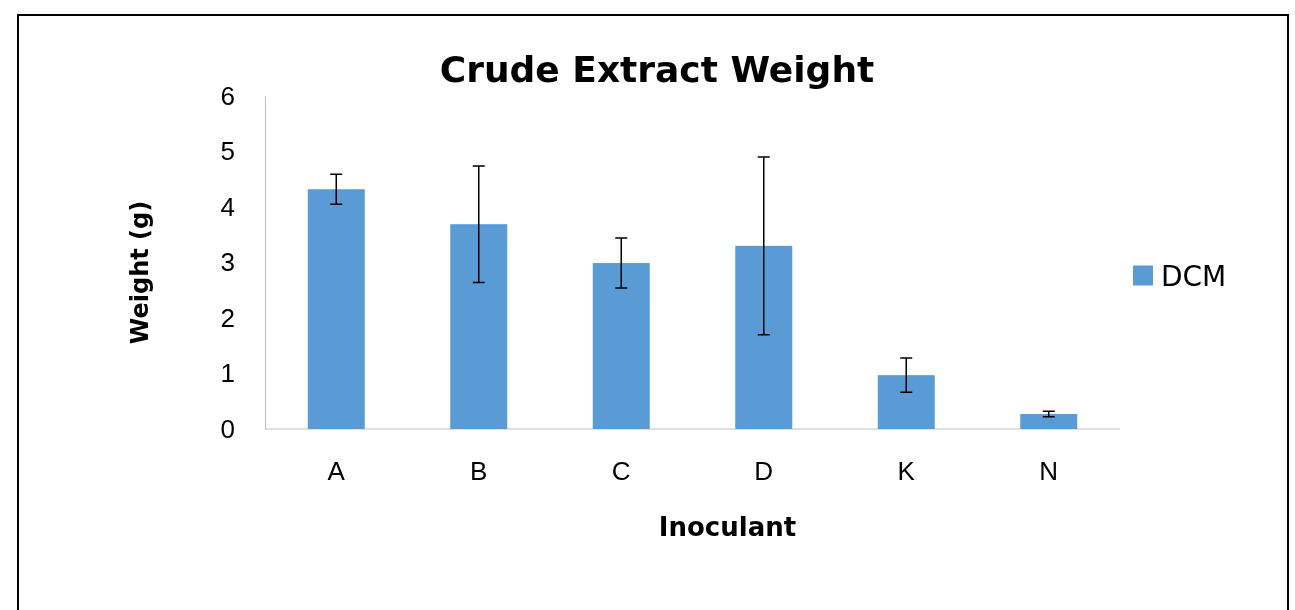 Image resolution: width=1295 pixels, height=610 pixels. Describe the element at coordinates (227, 428) in the screenshot. I see `y-tick-label: 0` at that location.